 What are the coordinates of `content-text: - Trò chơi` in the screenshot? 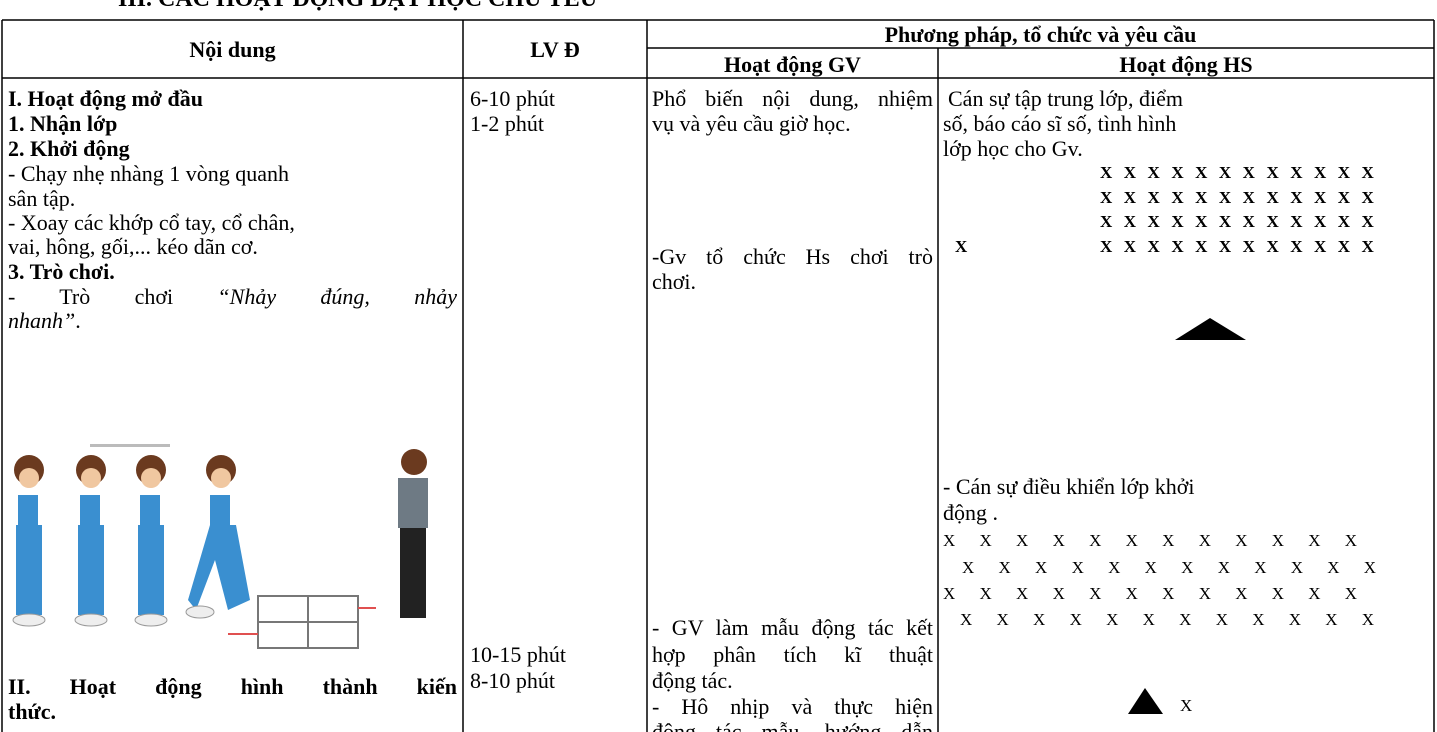 It's located at (91, 296).